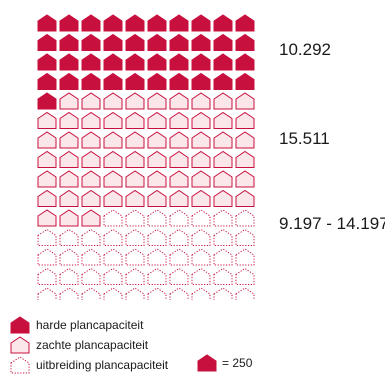 This screenshot has width=385, height=374. I want to click on dotted-house-icon, so click(20, 365).